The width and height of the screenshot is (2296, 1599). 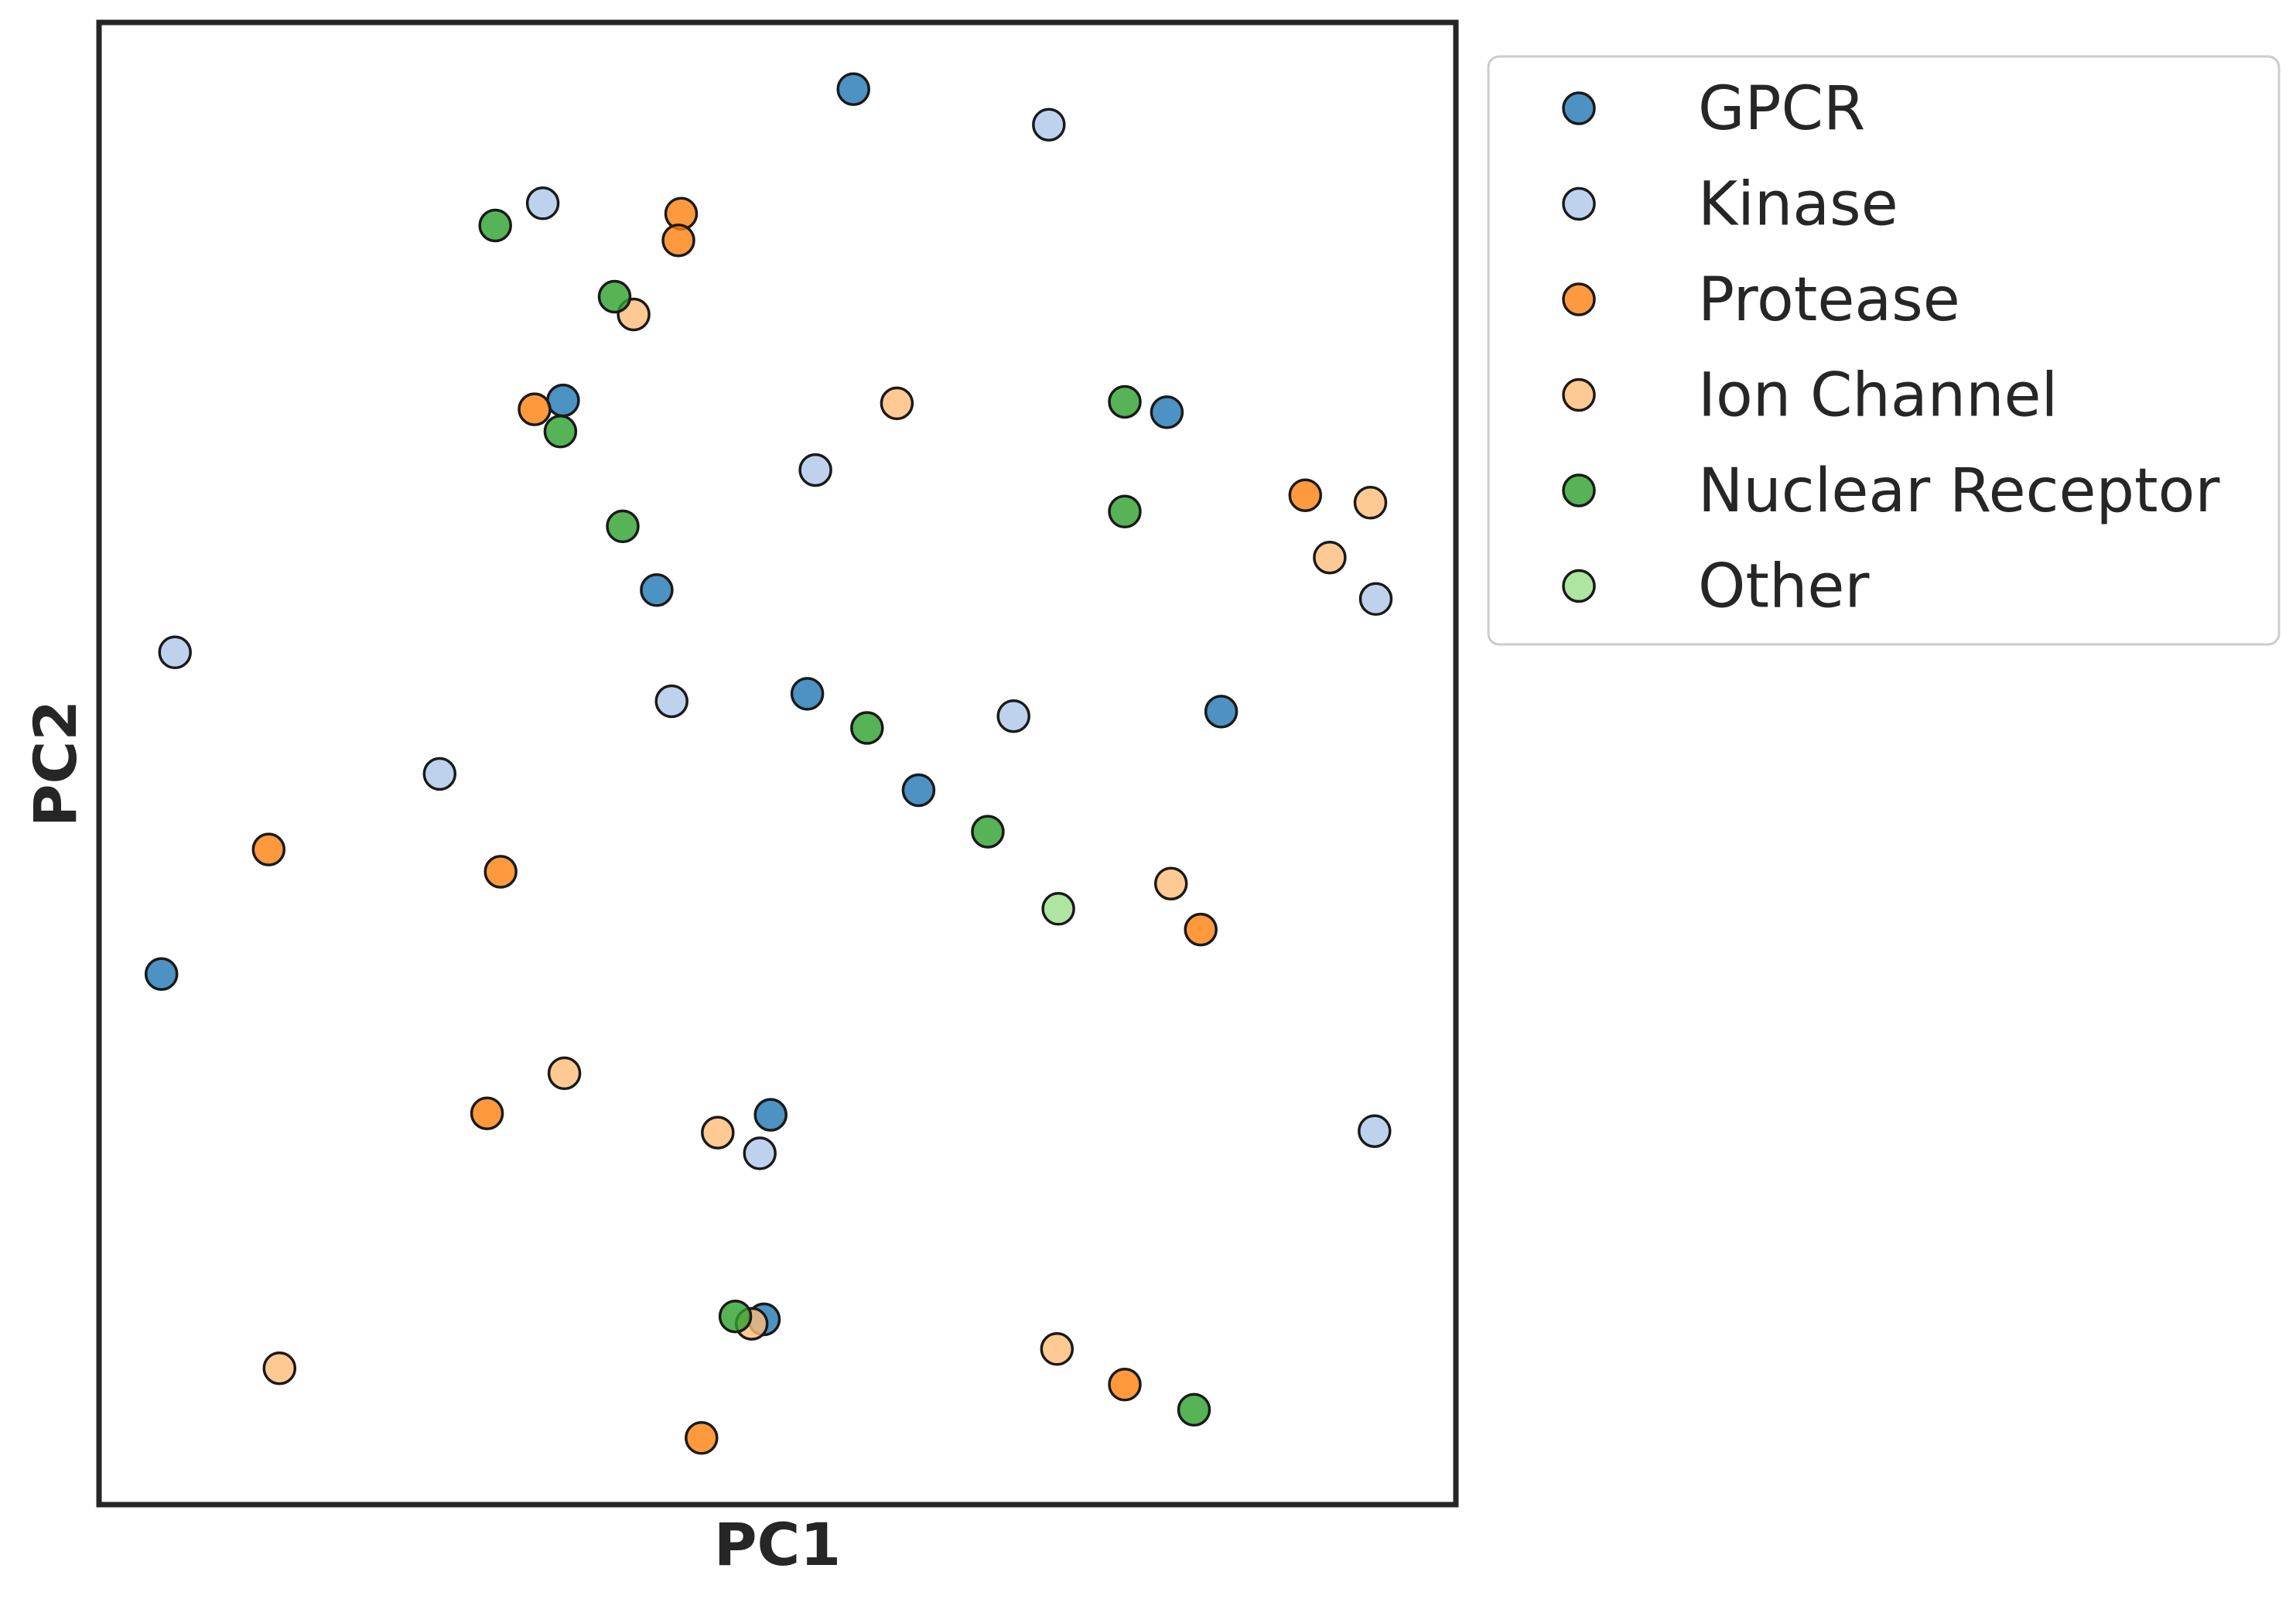 I want to click on legend-label: Nuclear Receptor, so click(x=1959, y=491).